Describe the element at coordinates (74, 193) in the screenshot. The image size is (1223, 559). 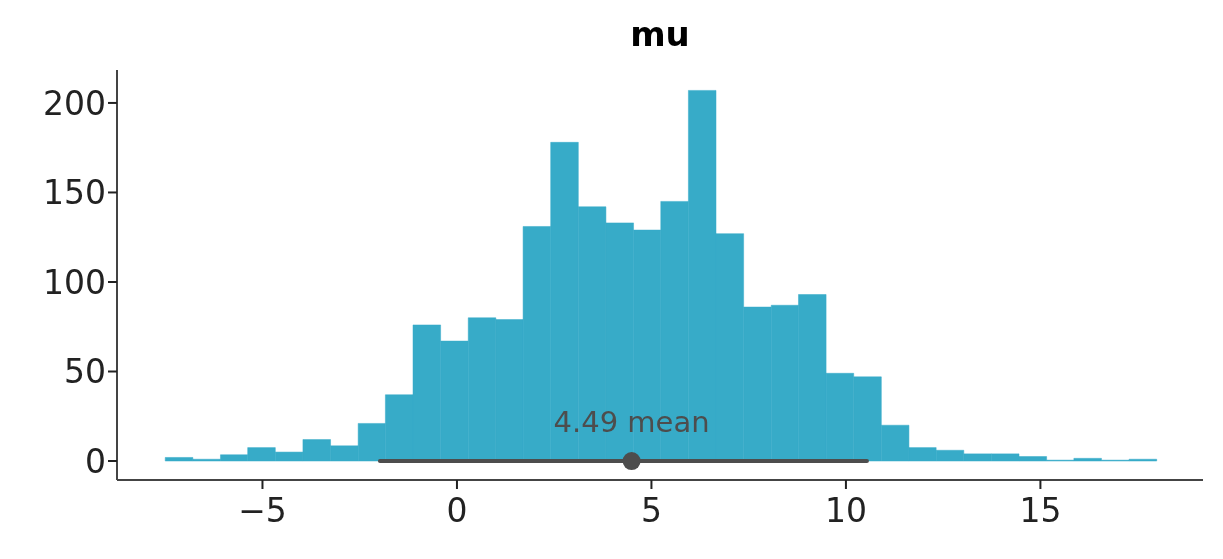
I see `y-tick-label: 150` at that location.